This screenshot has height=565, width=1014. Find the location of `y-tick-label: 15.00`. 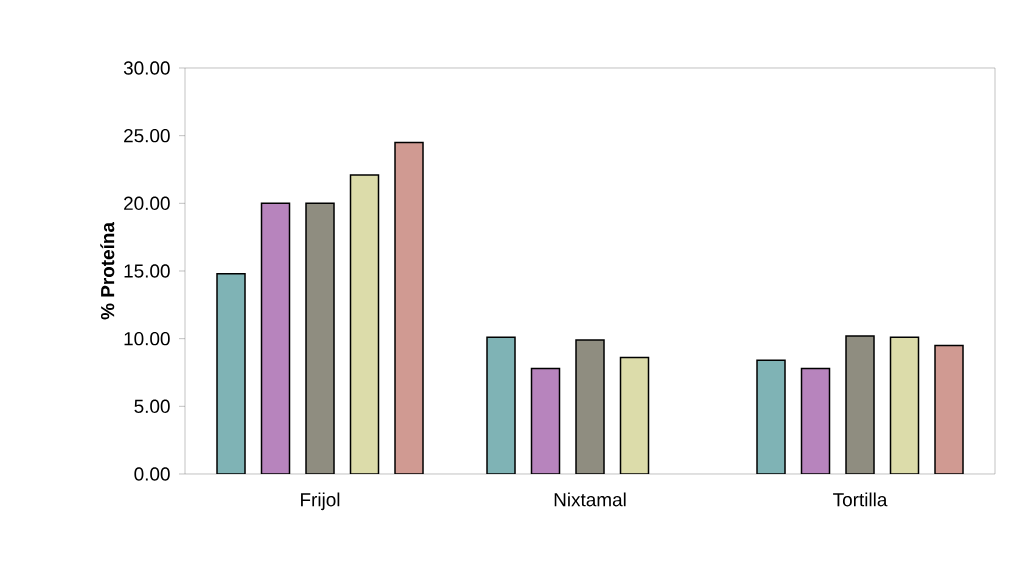

y-tick-label: 15.00 is located at coordinates (147, 271).